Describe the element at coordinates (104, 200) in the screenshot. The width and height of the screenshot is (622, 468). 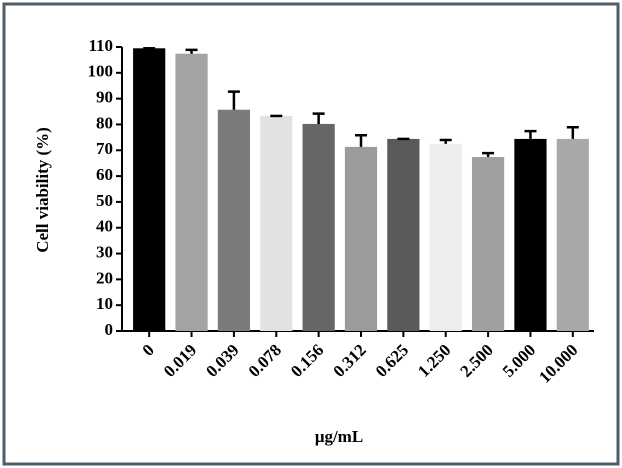
I see `y-tick-label: 50` at that location.